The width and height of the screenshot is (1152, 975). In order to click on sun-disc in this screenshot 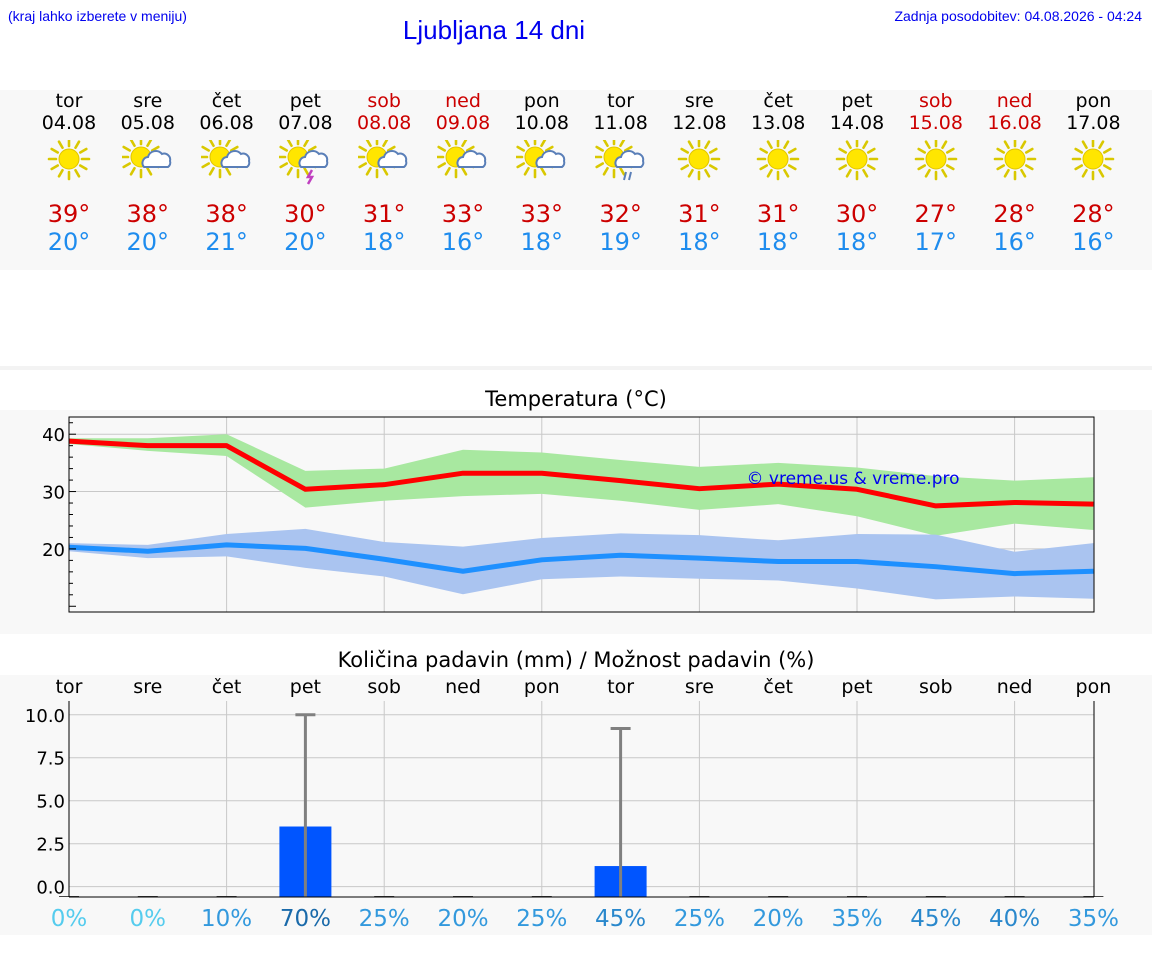, I will do `click(936, 159)`.